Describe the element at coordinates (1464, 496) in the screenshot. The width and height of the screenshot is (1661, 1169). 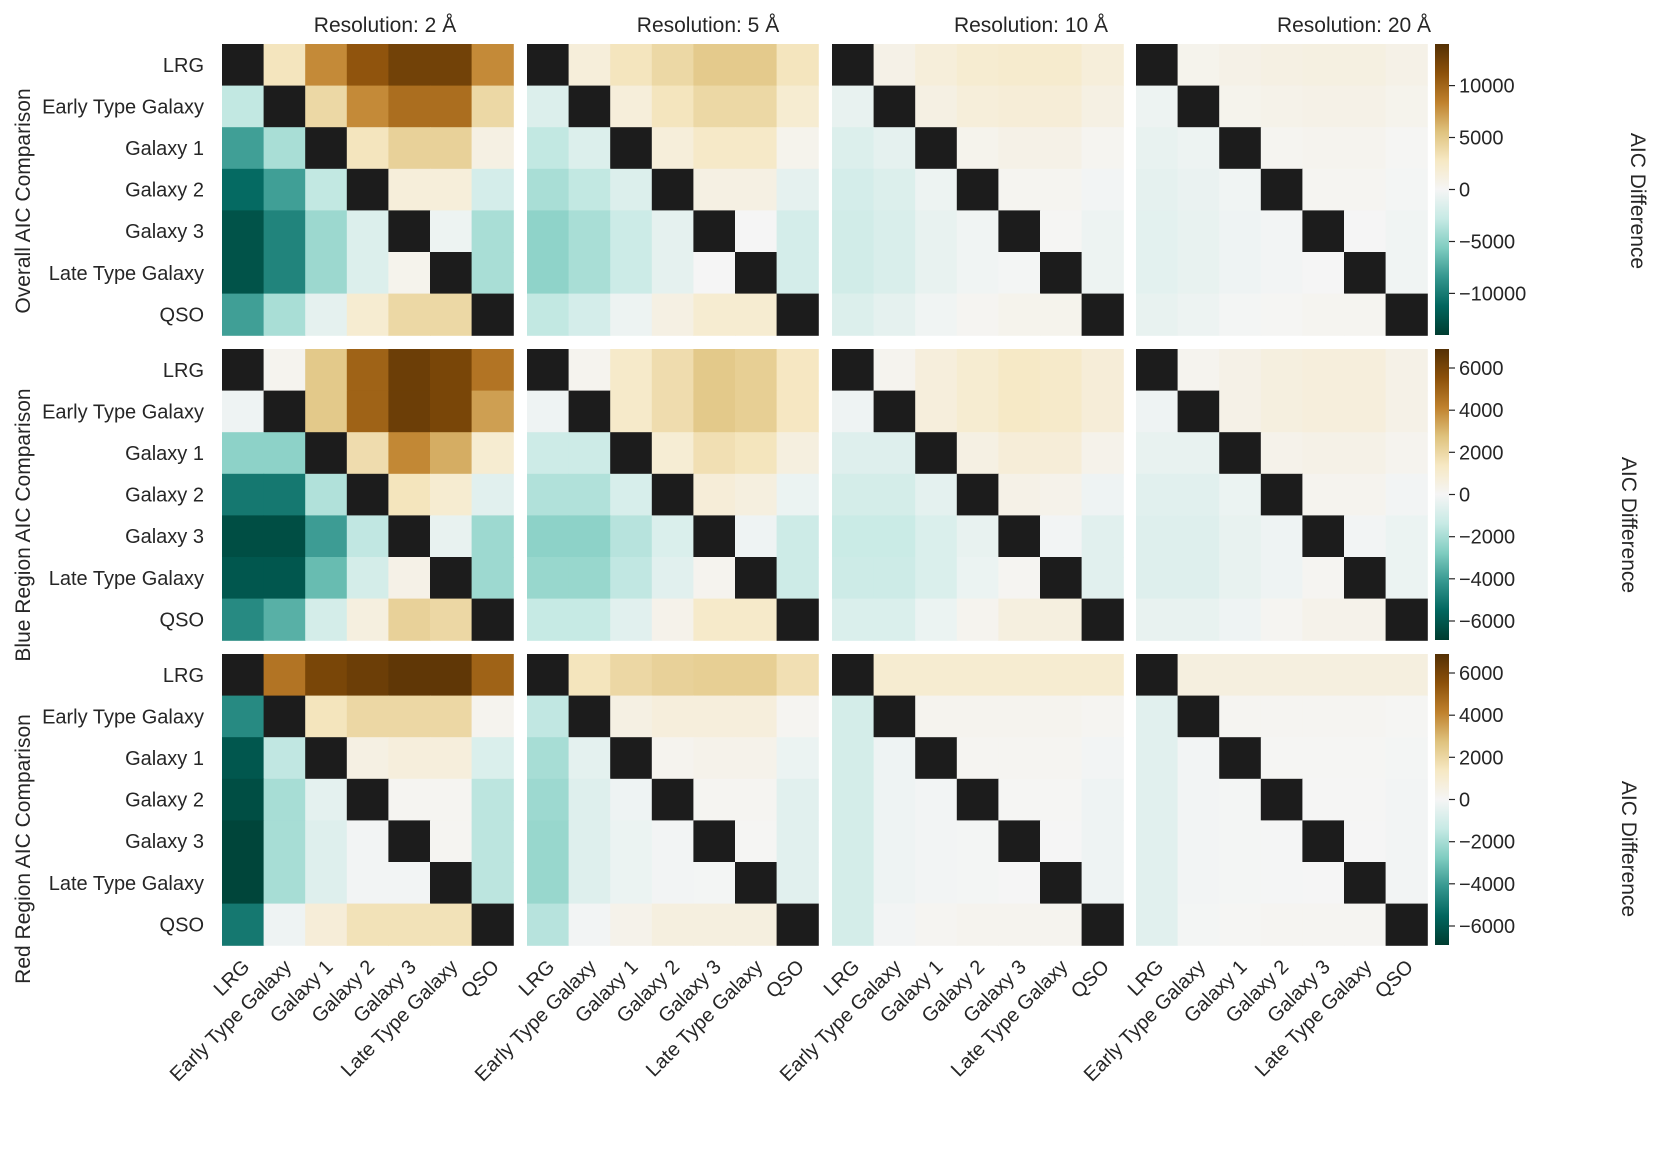
I see `colorbar-tick-label: 0` at that location.